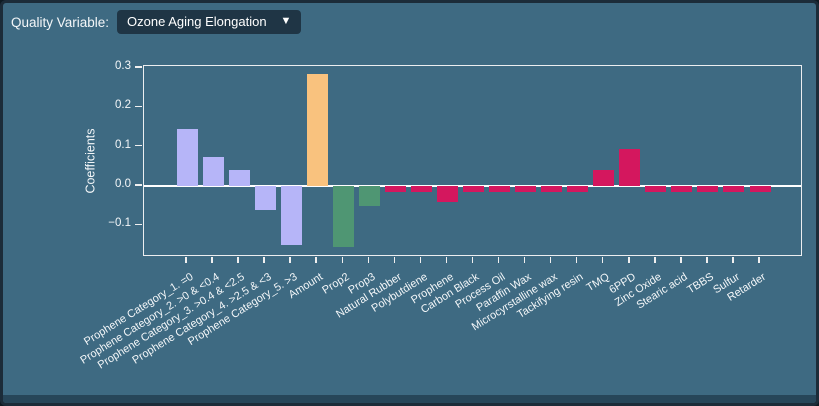  Describe the element at coordinates (317, 130) in the screenshot. I see `bar-amount` at that location.